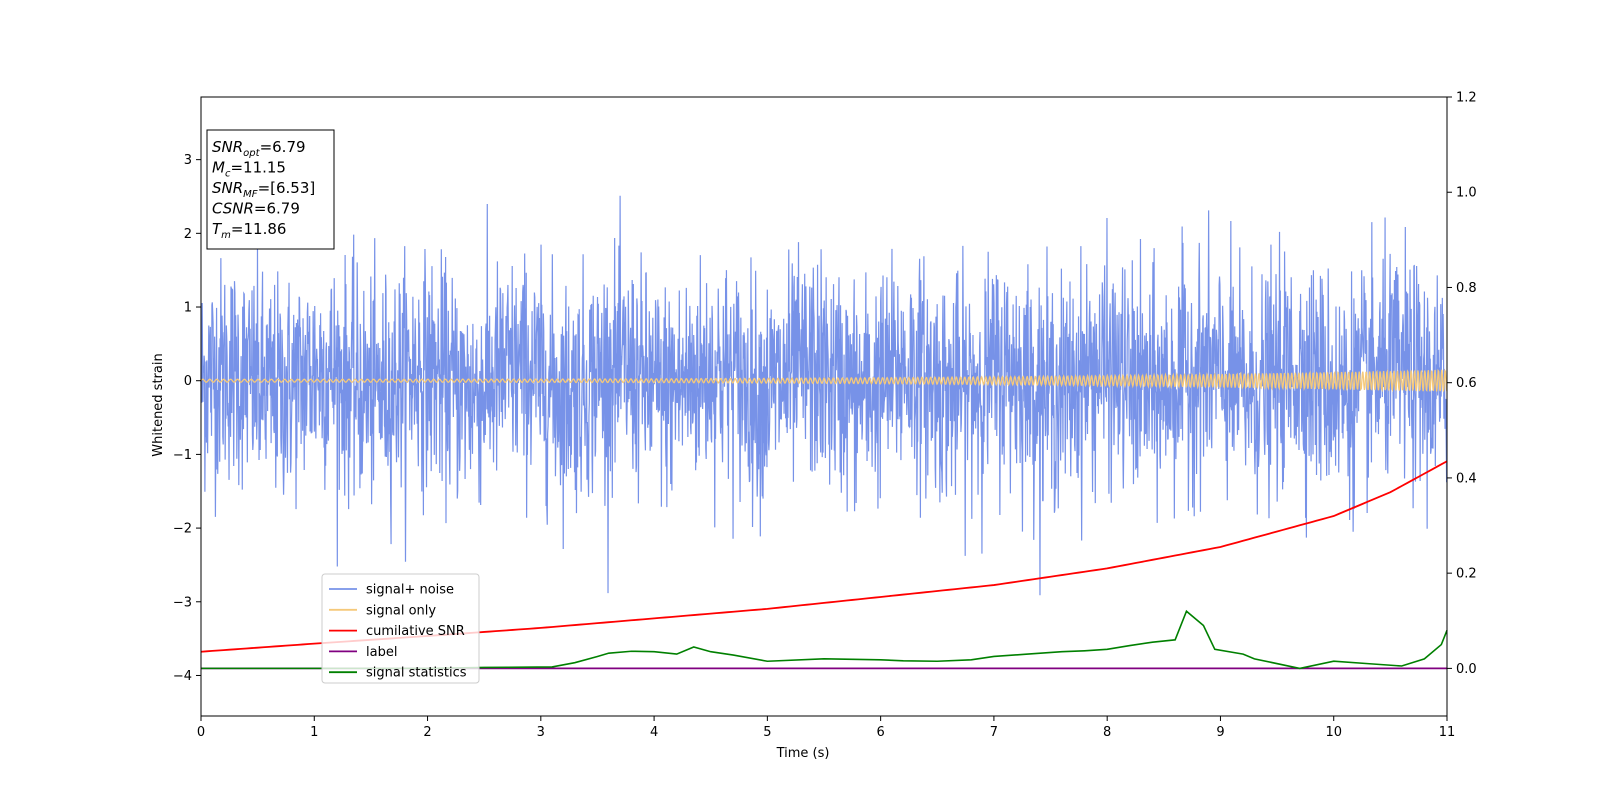 This screenshot has width=1600, height=800. I want to click on legend-entry: label, so click(381, 652).